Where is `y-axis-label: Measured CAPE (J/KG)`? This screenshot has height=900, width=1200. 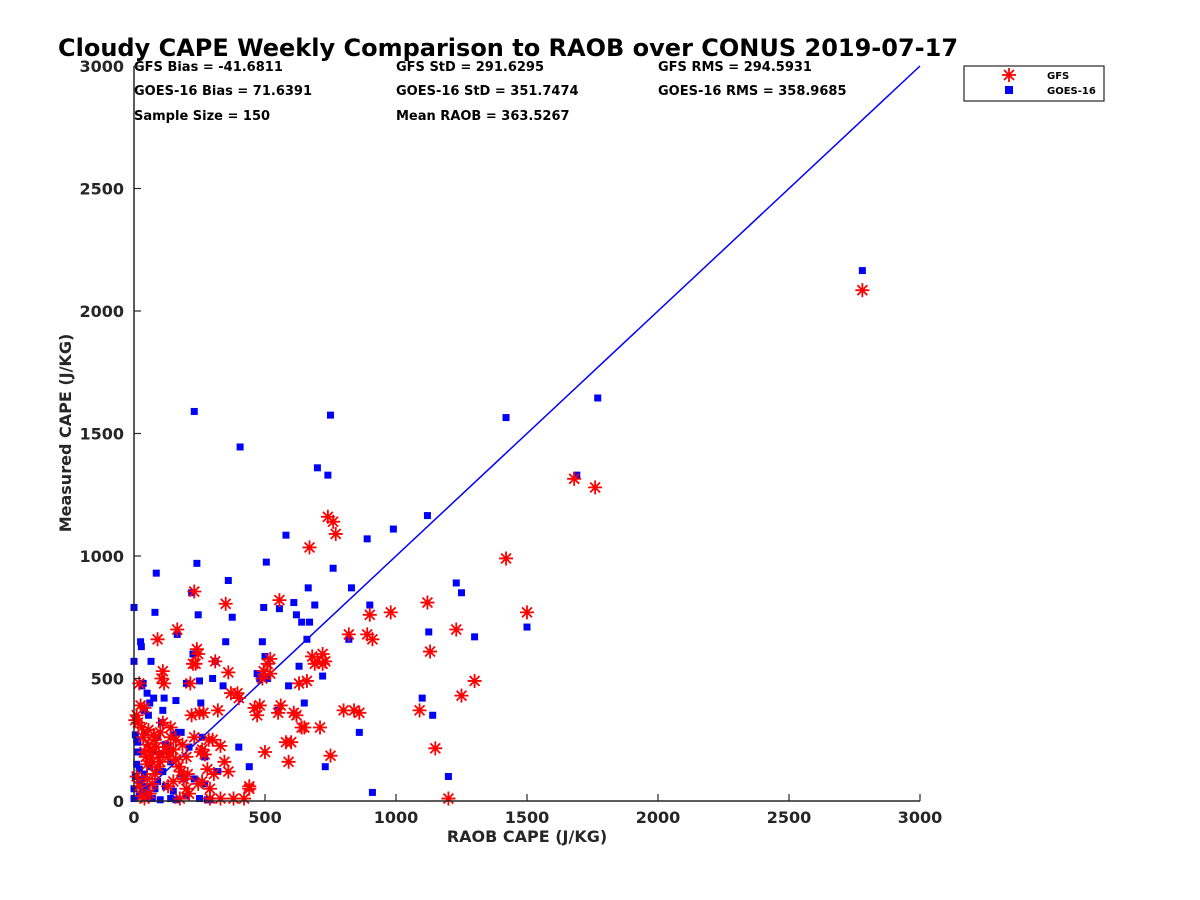 y-axis-label: Measured CAPE (J/KG) is located at coordinates (65, 433).